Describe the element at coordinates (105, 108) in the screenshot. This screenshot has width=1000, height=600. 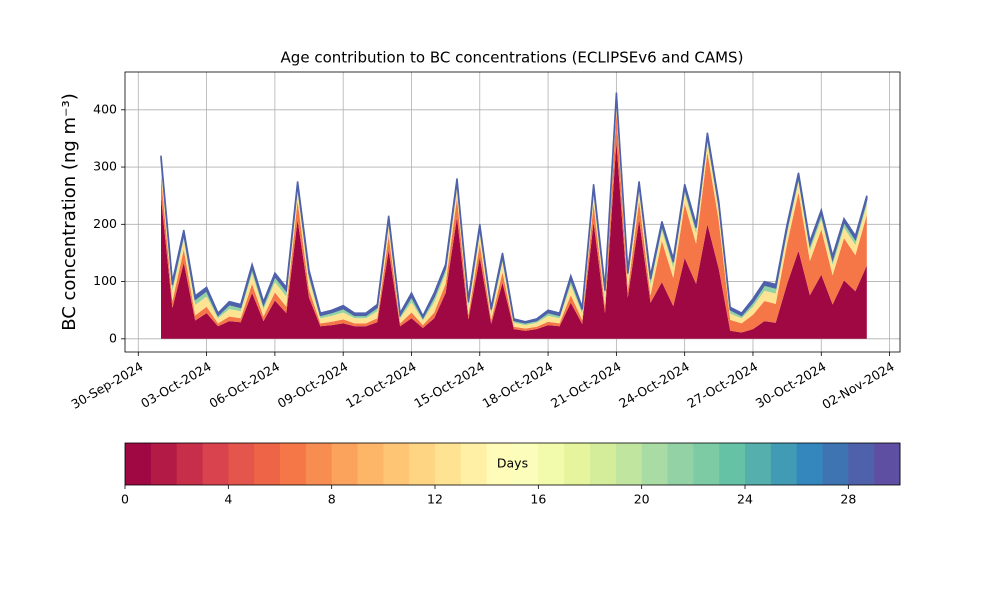
I see `y-tick-label: 400` at that location.